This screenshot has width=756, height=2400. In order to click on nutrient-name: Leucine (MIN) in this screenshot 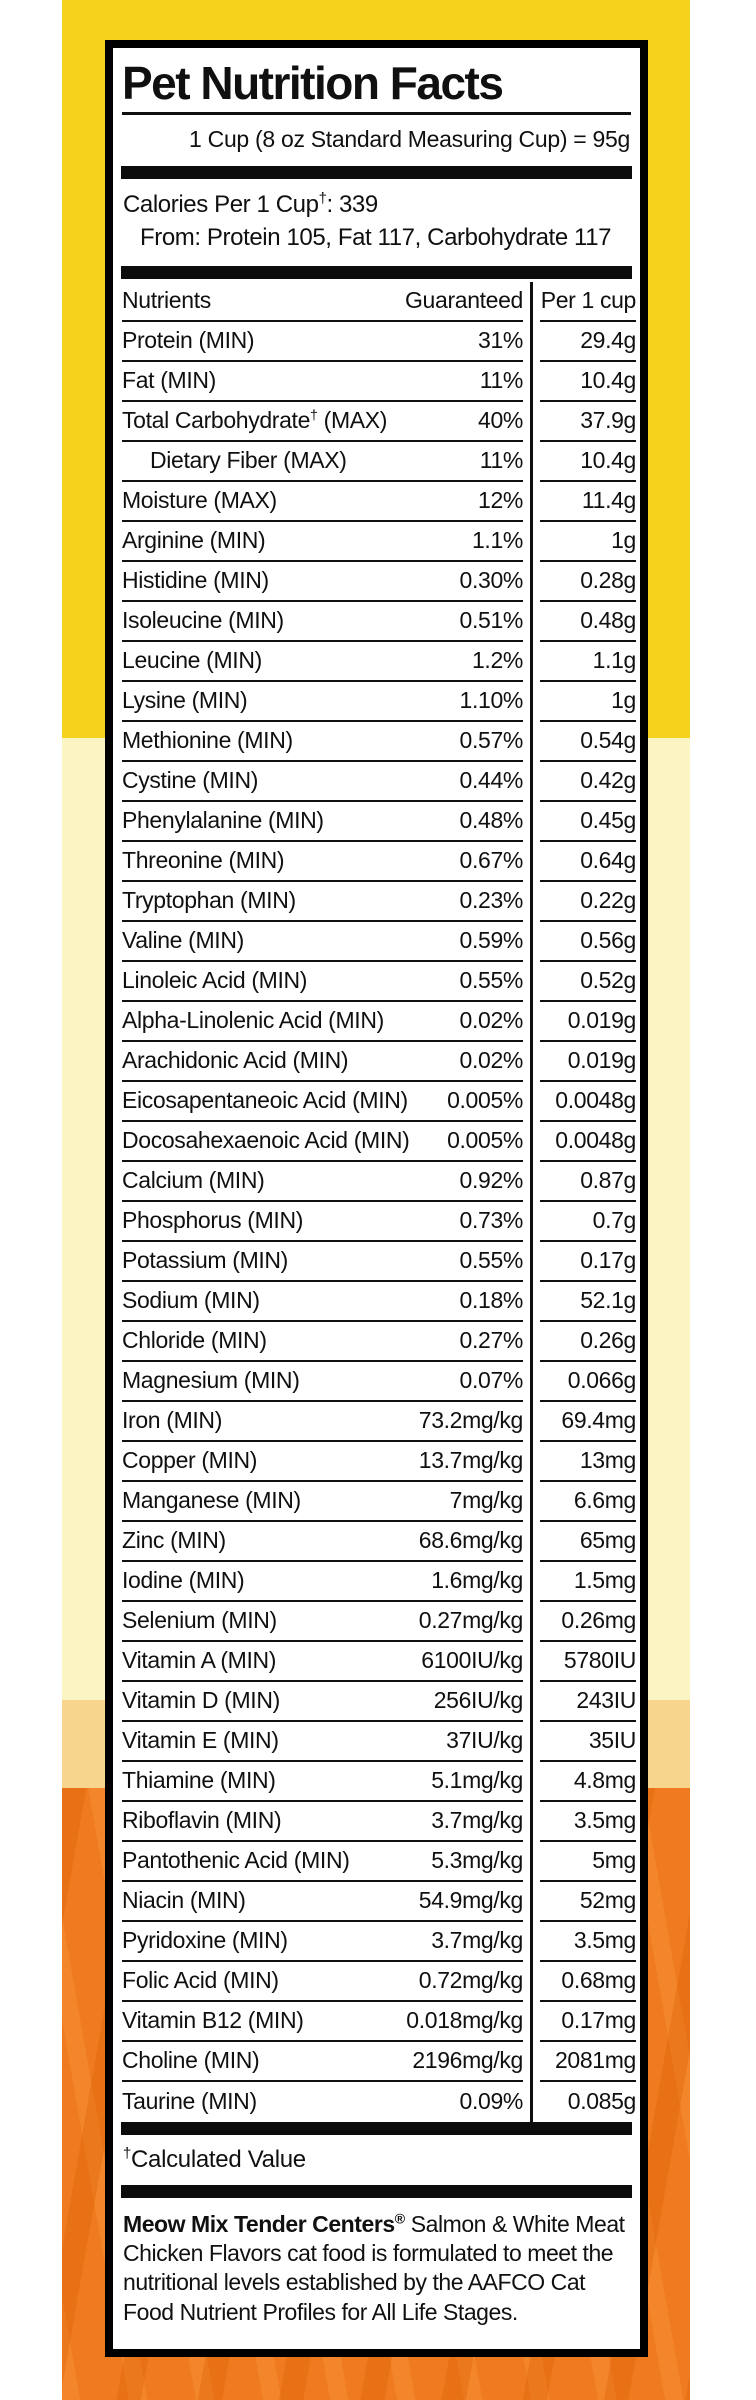, I will do `click(192, 660)`.